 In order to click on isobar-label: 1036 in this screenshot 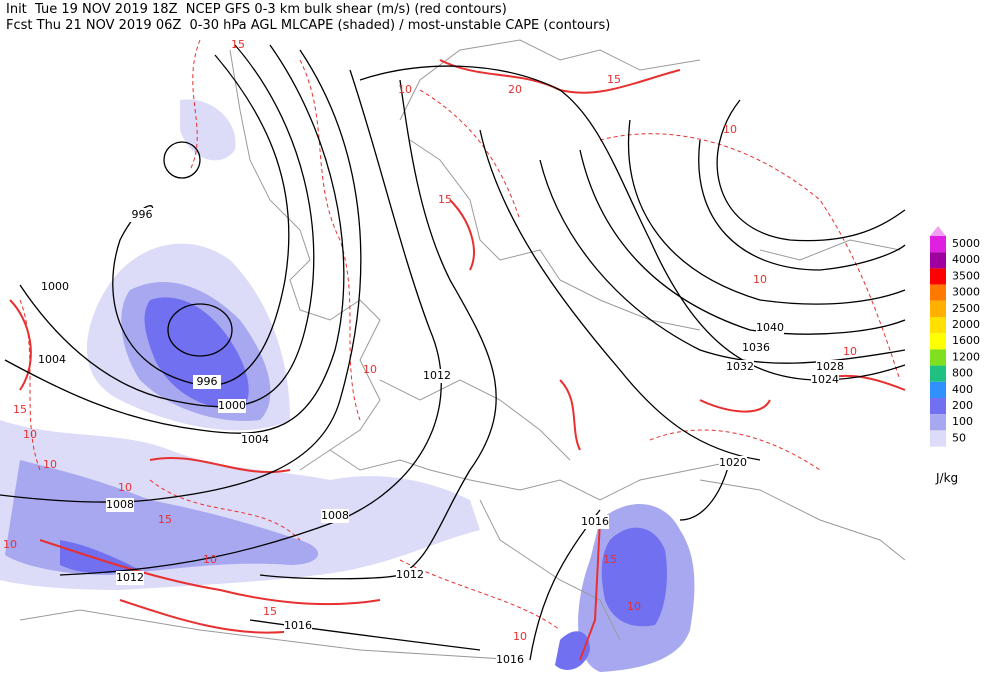, I will do `click(756, 347)`.